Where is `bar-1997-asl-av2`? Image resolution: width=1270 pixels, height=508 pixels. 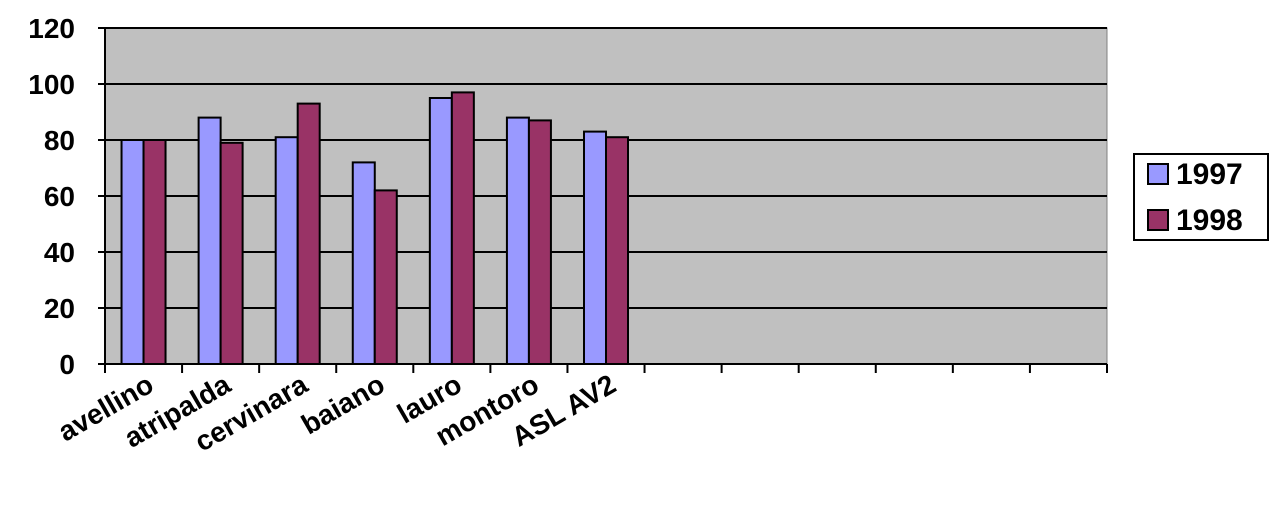
bar-1997-asl-av2 is located at coordinates (595, 247).